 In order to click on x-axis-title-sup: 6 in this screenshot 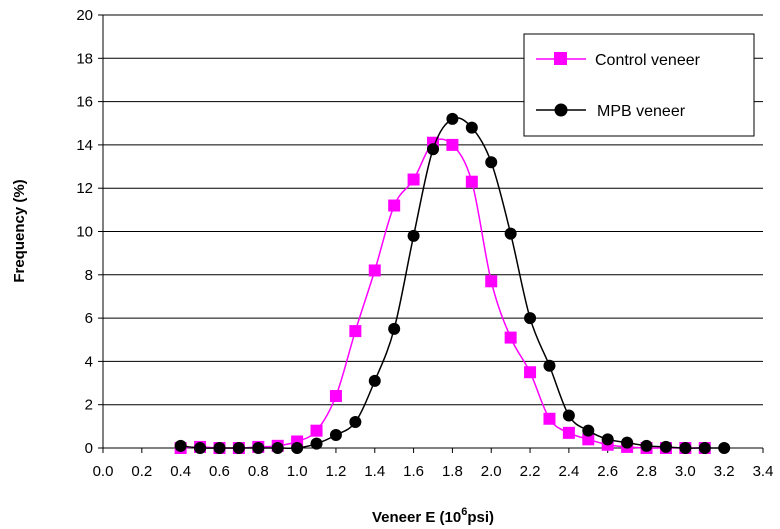, I will do `click(464, 512)`.